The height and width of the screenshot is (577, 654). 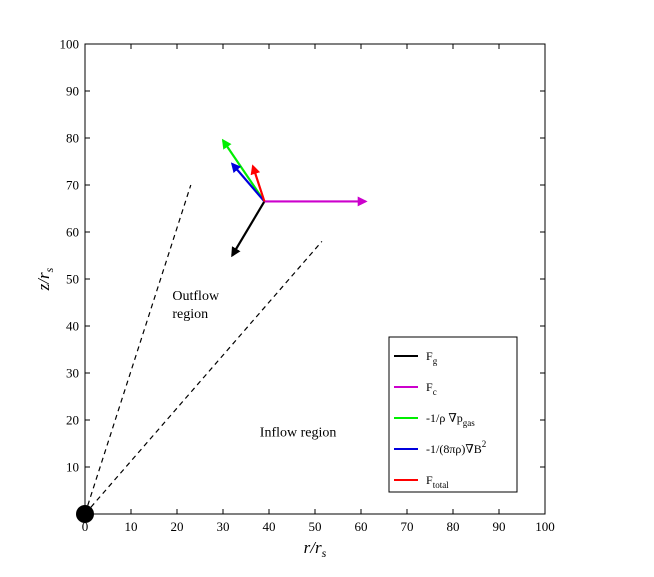 I want to click on legend-label: -1/(8πρ)∇B2, so click(x=456, y=447).